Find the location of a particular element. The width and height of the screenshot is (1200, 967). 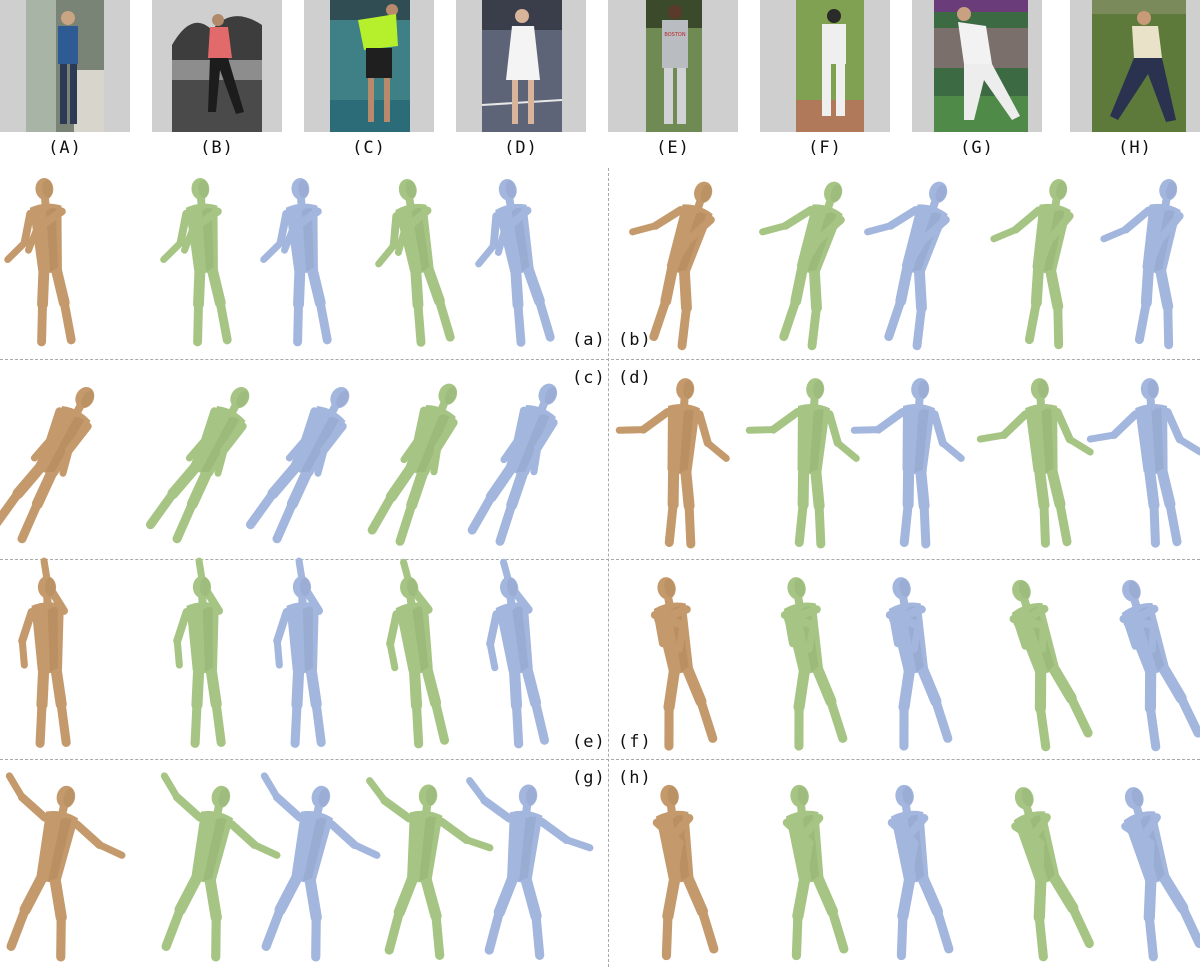

photo-c is located at coordinates (370, 66).